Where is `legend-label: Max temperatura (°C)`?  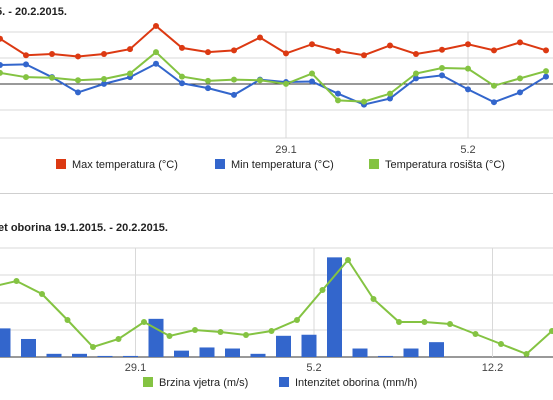 legend-label: Max temperatura (°C) is located at coordinates (125, 165).